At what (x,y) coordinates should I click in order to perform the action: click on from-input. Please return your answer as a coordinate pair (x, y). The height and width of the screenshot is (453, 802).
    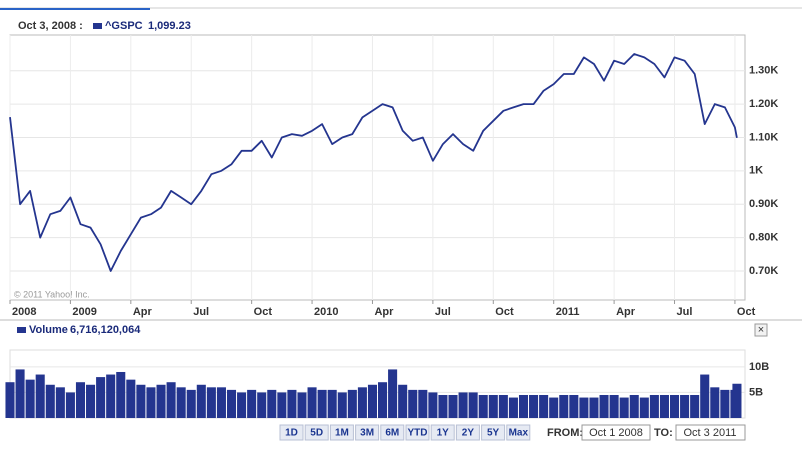
    Looking at the image, I should click on (616, 432).